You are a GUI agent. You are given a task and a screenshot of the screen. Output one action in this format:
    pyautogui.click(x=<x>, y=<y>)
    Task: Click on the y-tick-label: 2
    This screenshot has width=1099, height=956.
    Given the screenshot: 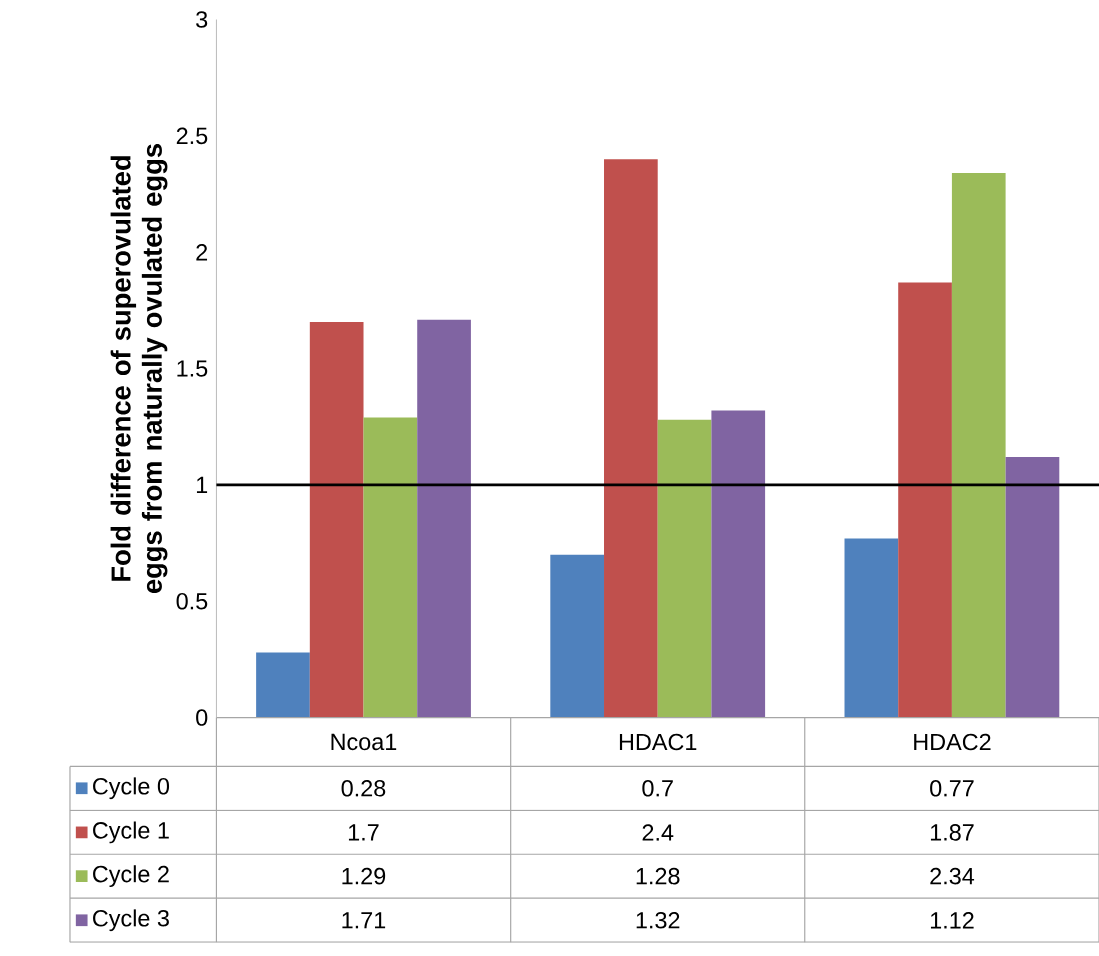 What is the action you would take?
    pyautogui.click(x=202, y=252)
    